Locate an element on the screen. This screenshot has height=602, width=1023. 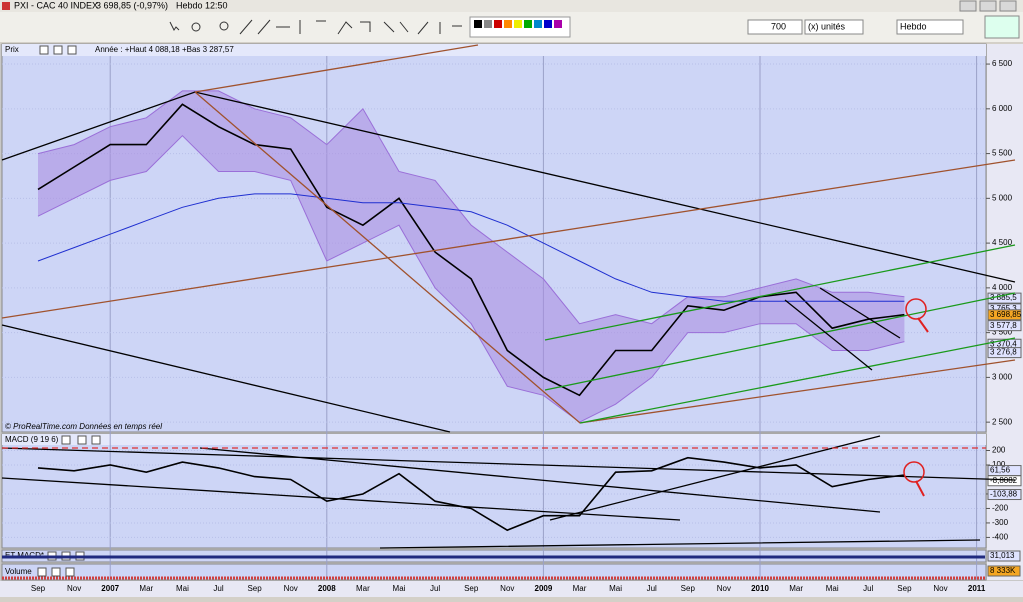
x-tick-label: 2008 is located at coordinates (327, 588).